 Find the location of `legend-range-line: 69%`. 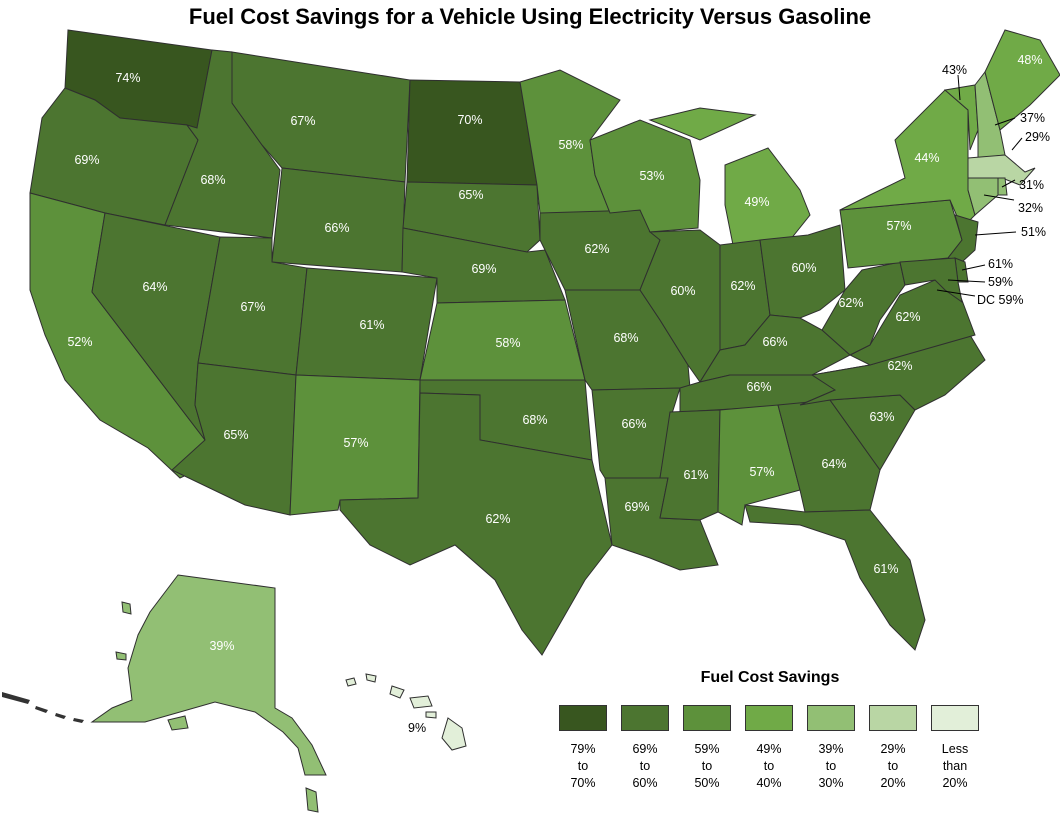

legend-range-line: 69% is located at coordinates (645, 749).